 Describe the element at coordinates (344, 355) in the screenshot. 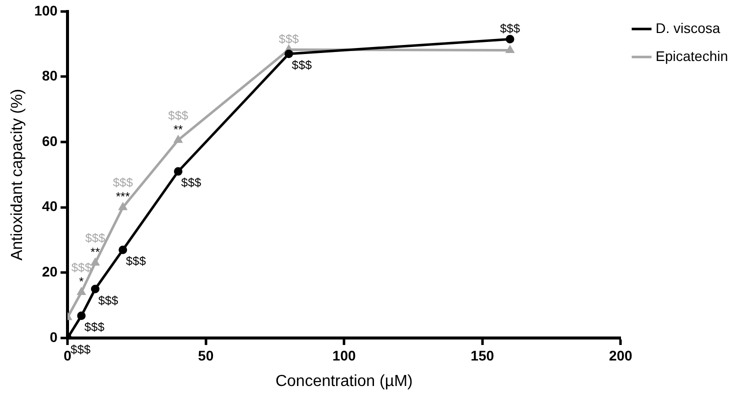

I see `x-tick-label: 100` at that location.